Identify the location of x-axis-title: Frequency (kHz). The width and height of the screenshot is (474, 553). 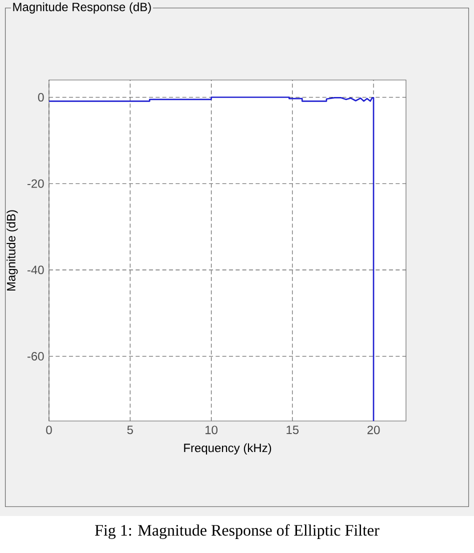
(228, 449).